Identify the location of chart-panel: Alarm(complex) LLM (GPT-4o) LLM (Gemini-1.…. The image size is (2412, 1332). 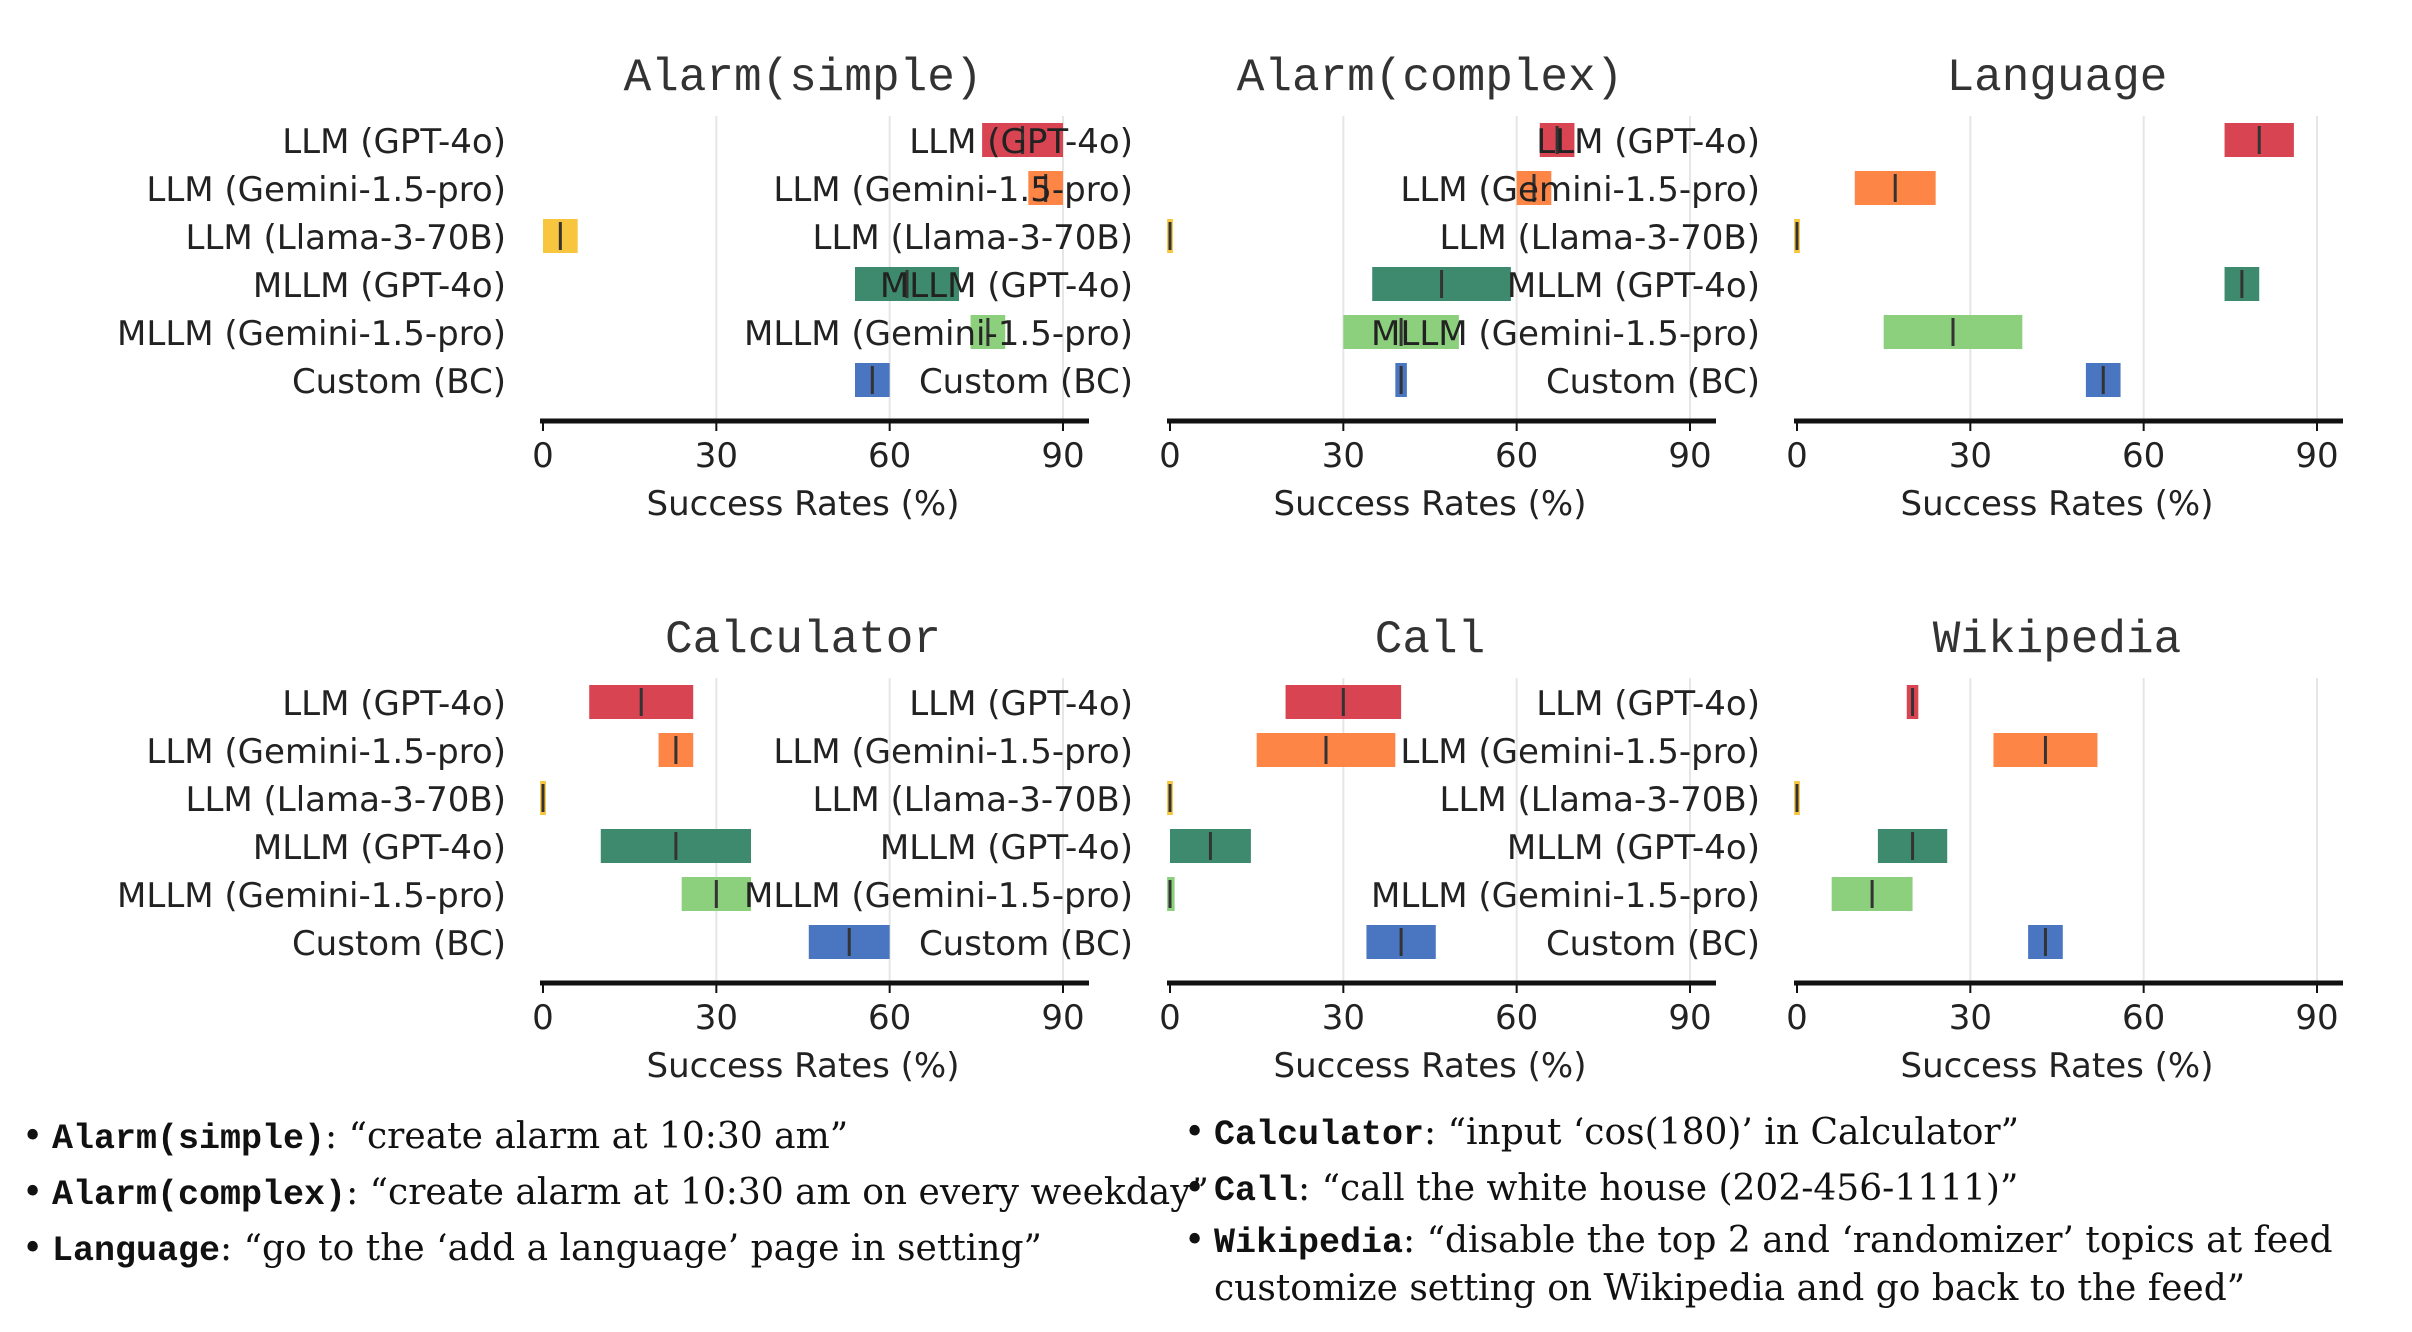
(1230, 288).